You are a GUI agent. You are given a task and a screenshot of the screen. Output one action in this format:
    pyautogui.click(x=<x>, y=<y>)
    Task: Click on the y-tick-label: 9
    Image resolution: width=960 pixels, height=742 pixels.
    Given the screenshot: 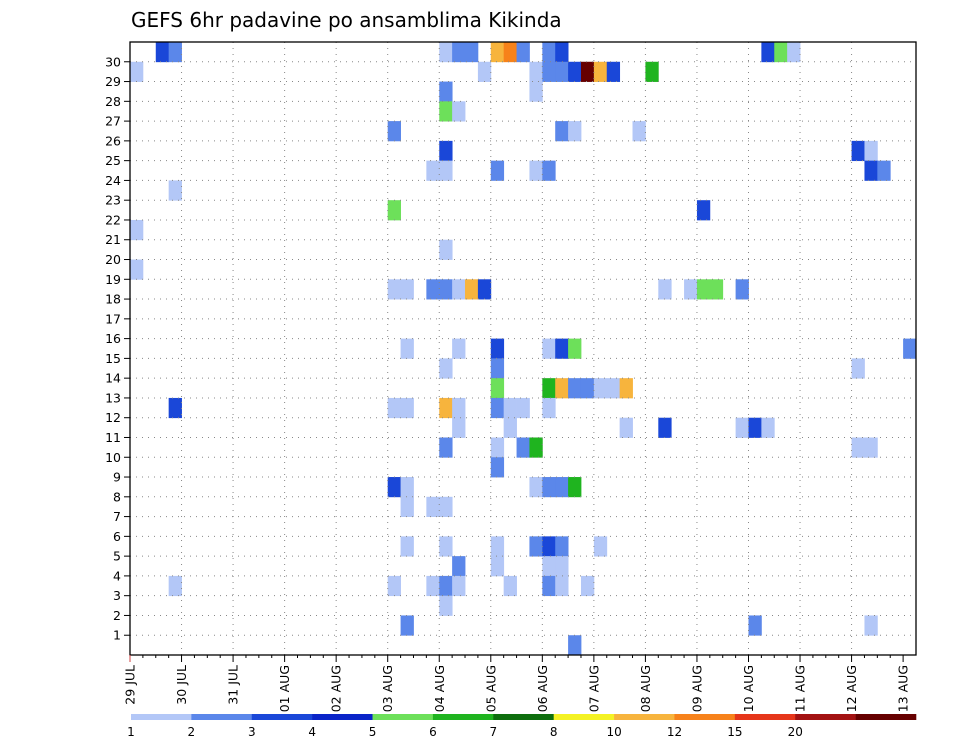 What is the action you would take?
    pyautogui.click(x=117, y=477)
    